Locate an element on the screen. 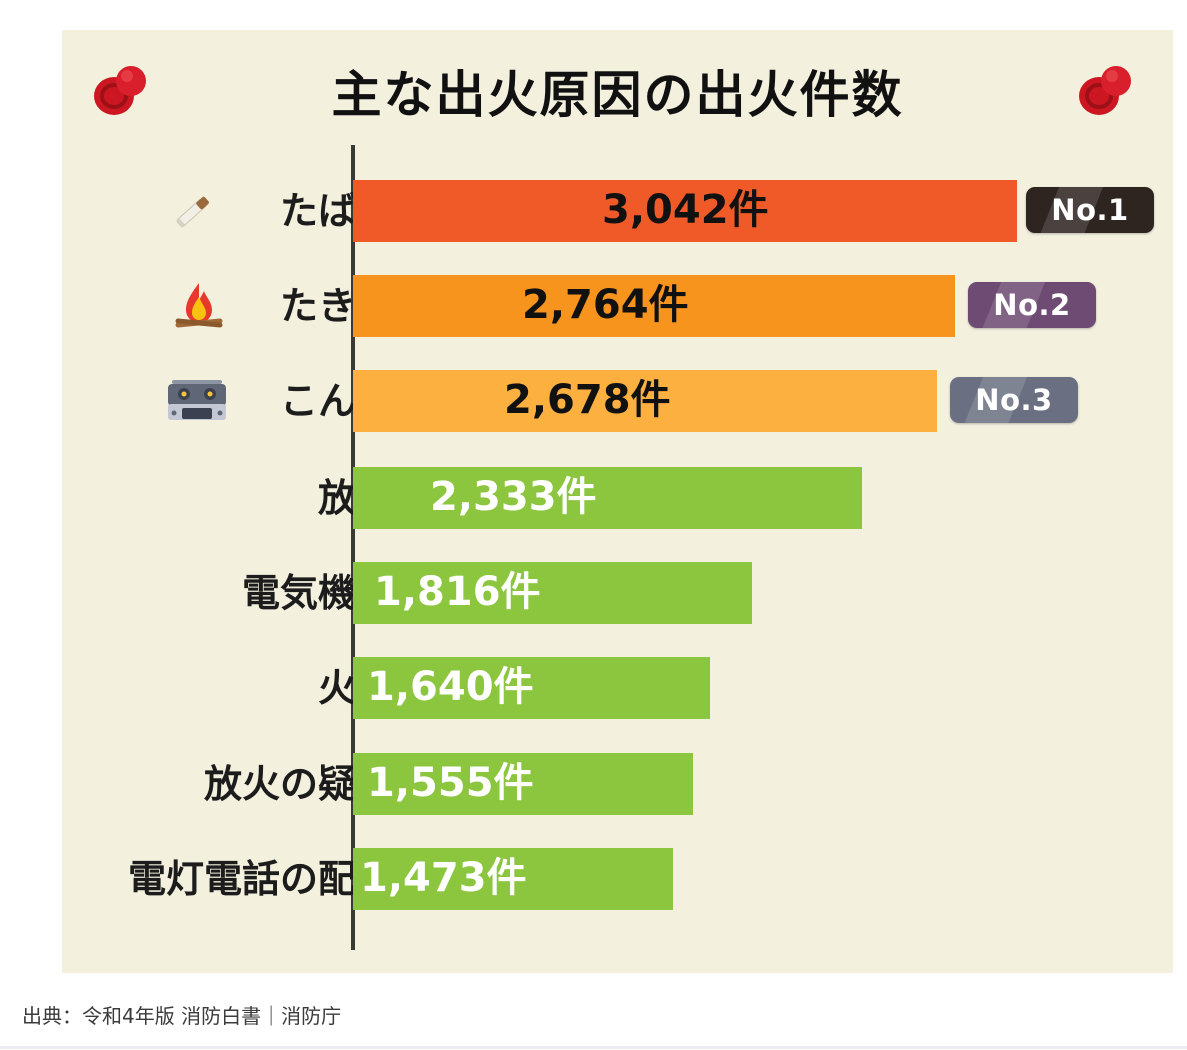 This screenshot has height=1050, width=1187. campfire-icon is located at coordinates (199, 306).